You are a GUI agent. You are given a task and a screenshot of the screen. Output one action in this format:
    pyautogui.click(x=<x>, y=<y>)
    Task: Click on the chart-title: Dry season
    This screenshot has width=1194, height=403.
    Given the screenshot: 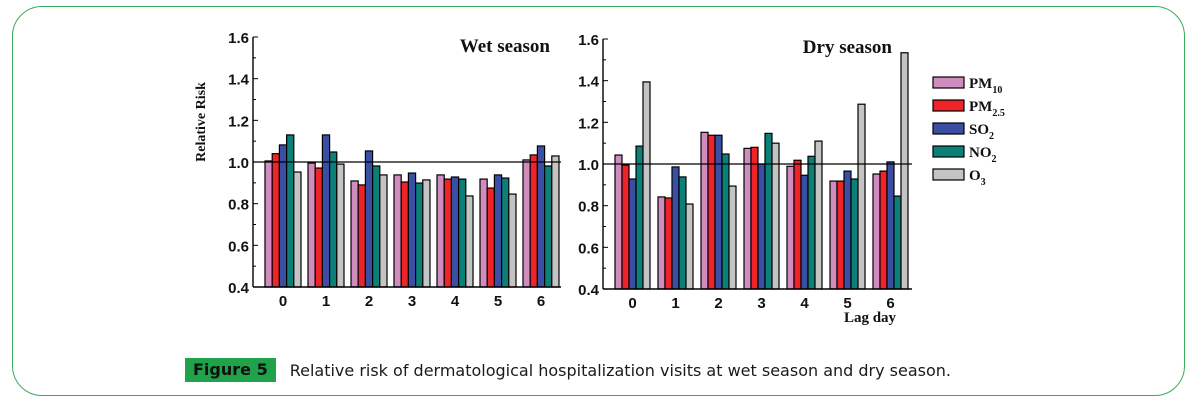 What is the action you would take?
    pyautogui.click(x=848, y=47)
    